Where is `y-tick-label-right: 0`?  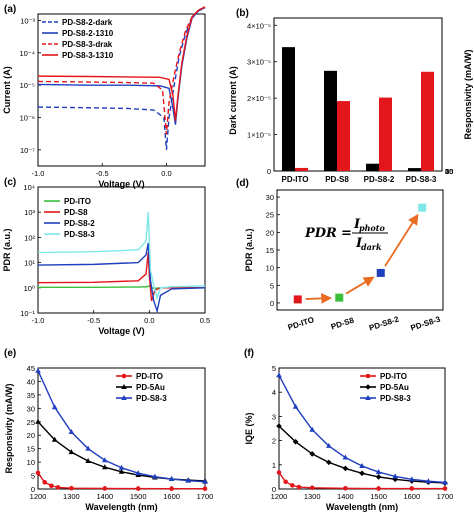
y-tick-label-right: 0 is located at coordinates (447, 171).